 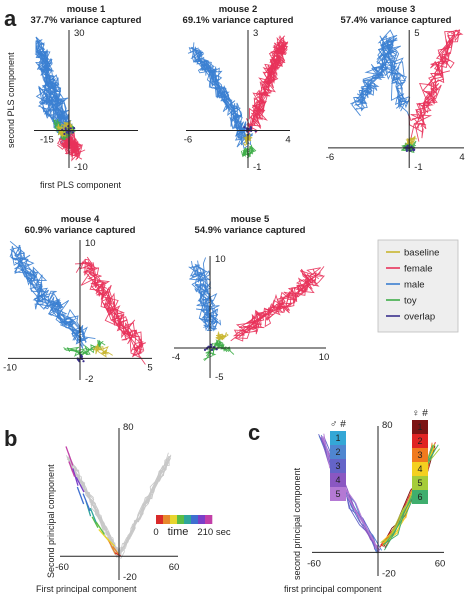 I want to click on legend: baseline female male toy overlap, so click(x=418, y=286).